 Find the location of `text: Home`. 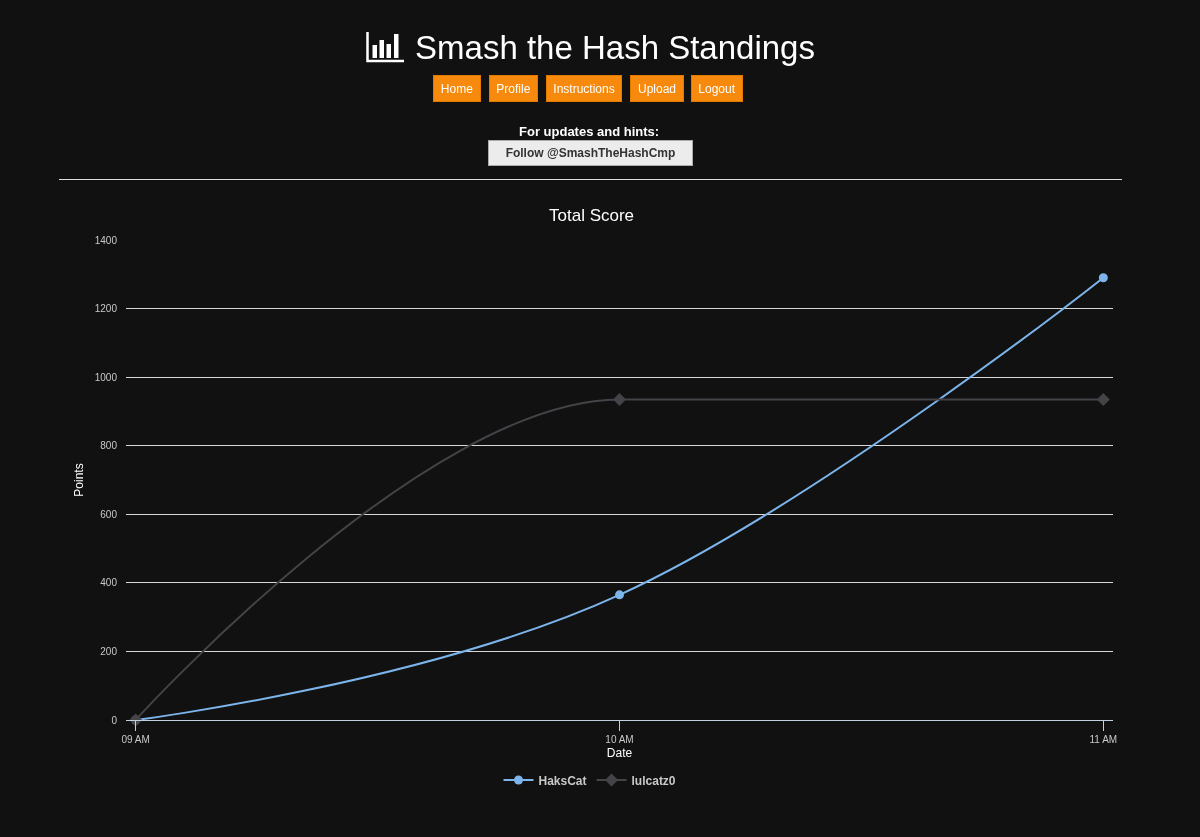

text: Home is located at coordinates (457, 88).